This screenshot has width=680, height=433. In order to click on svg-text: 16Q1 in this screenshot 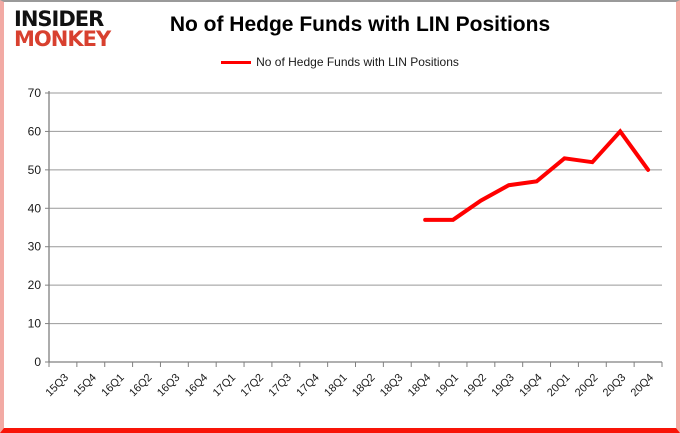, I will do `click(113, 386)`.